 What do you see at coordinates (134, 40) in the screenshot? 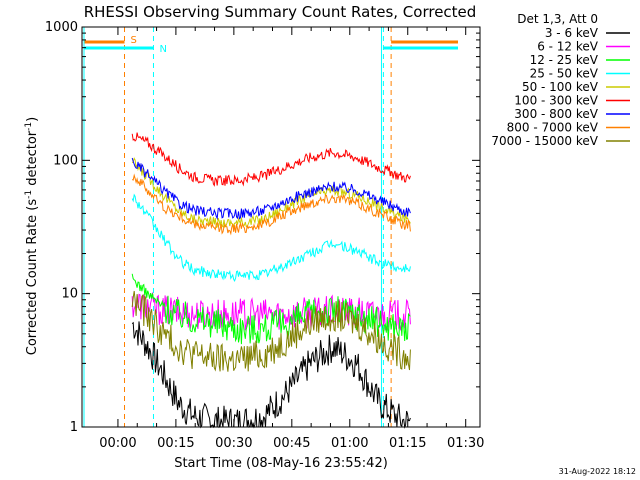
I see `flag-label: S` at bounding box center [134, 40].